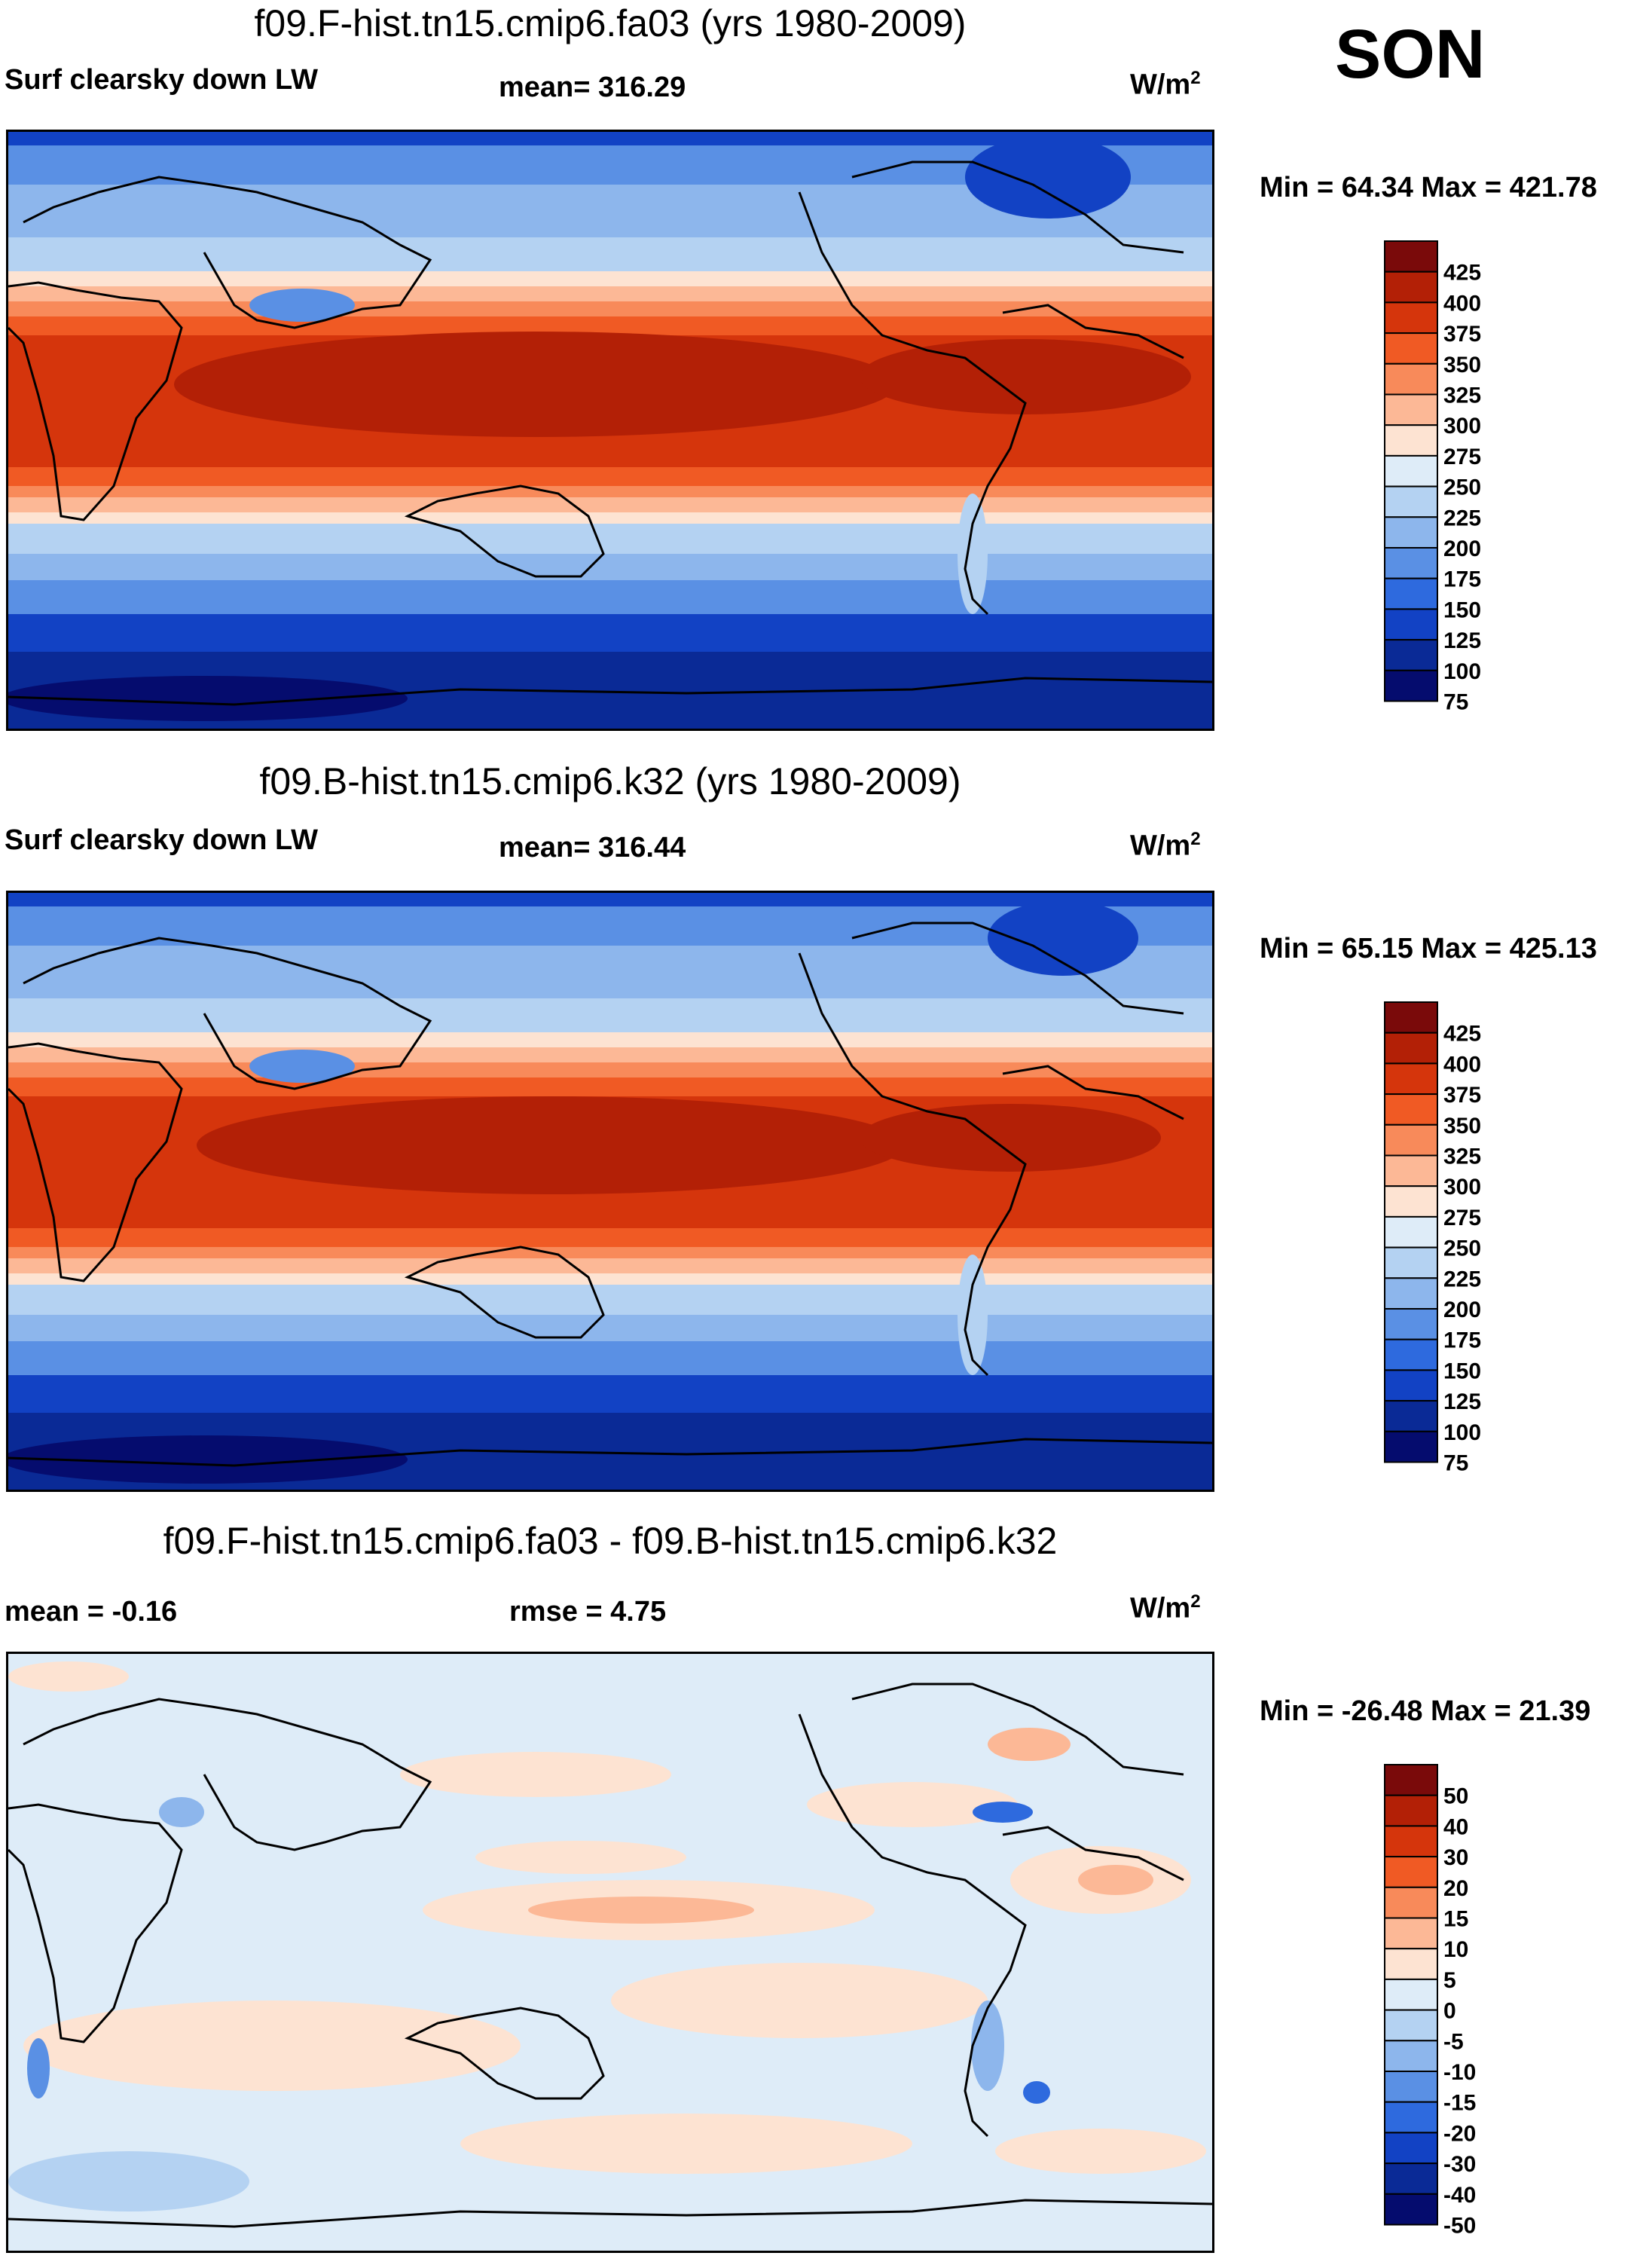 This screenshot has height=2268, width=1625. Describe the element at coordinates (1462, 1340) in the screenshot. I see `colorbar-2-tick-label: 175` at that location.